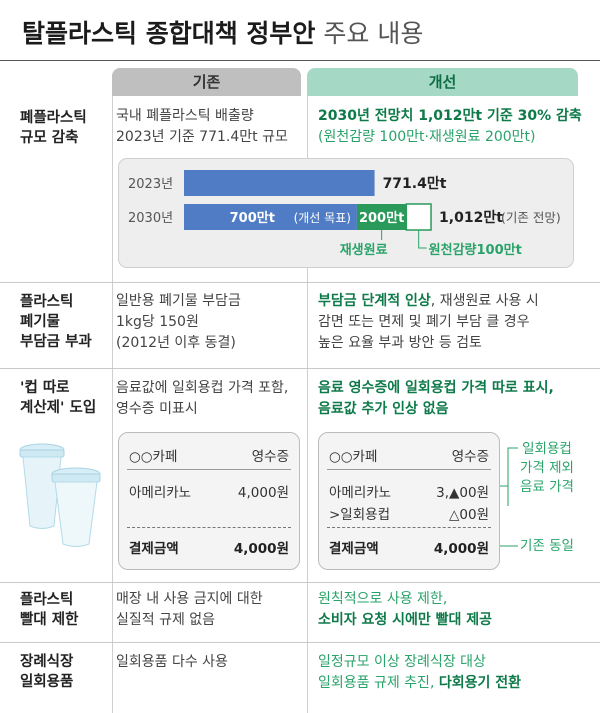 This screenshot has height=713, width=600. What do you see at coordinates (261, 549) in the screenshot?
I see `receipt-old-total: 4,000원` at bounding box center [261, 549].